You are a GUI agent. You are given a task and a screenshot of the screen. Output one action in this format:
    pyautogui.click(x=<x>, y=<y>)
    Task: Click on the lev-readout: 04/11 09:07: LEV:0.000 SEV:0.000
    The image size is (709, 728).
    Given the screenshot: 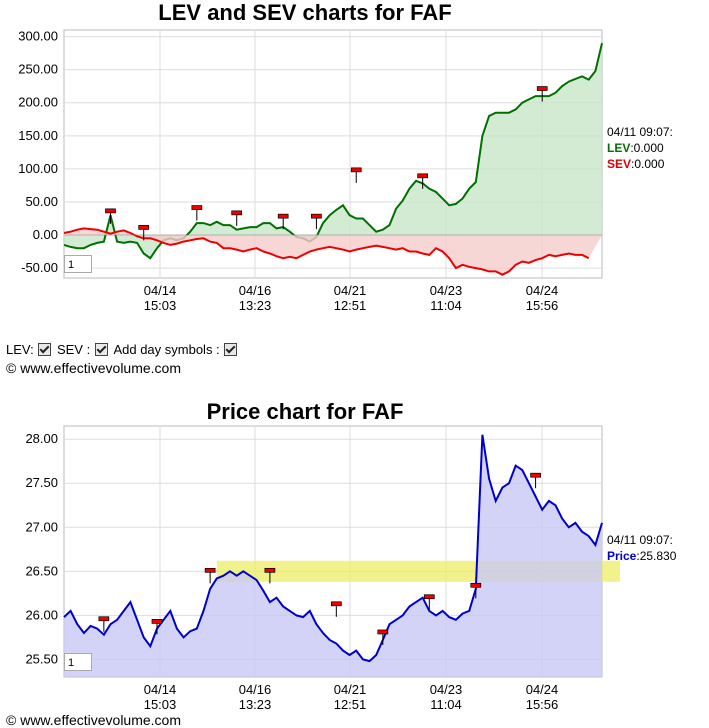 What is the action you would take?
    pyautogui.click(x=640, y=148)
    